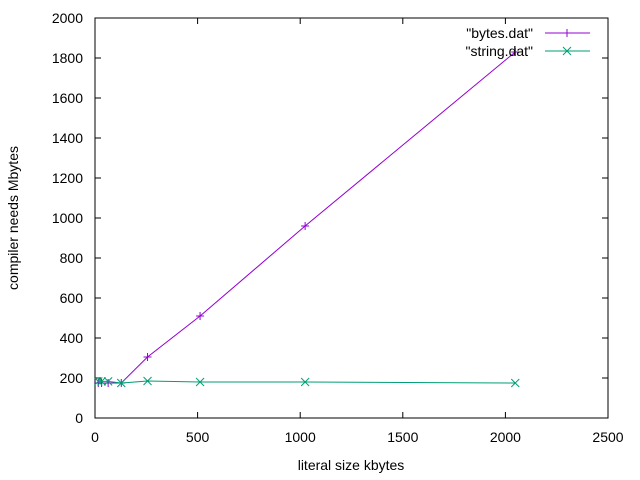 Image resolution: width=640 pixels, height=480 pixels. What do you see at coordinates (67, 18) in the screenshot?
I see `y-tick-label: 2000` at bounding box center [67, 18].